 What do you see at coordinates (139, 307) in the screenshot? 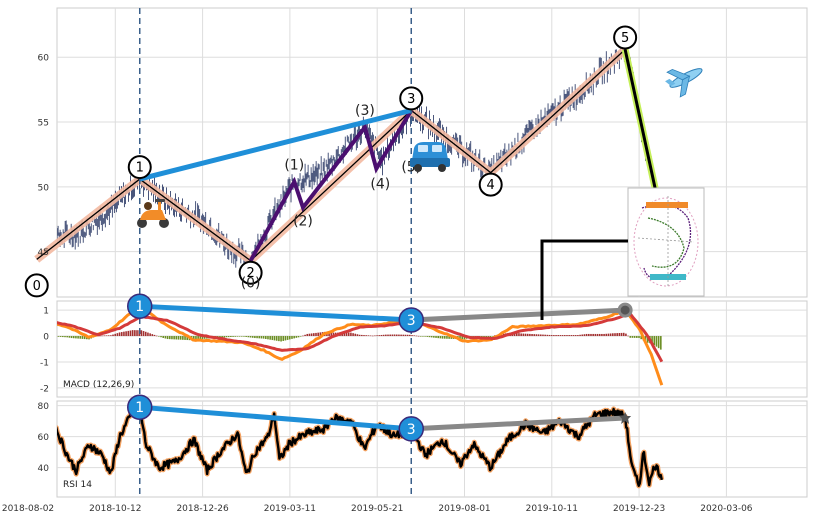
I see `macd-marker-label: 1` at bounding box center [139, 307].